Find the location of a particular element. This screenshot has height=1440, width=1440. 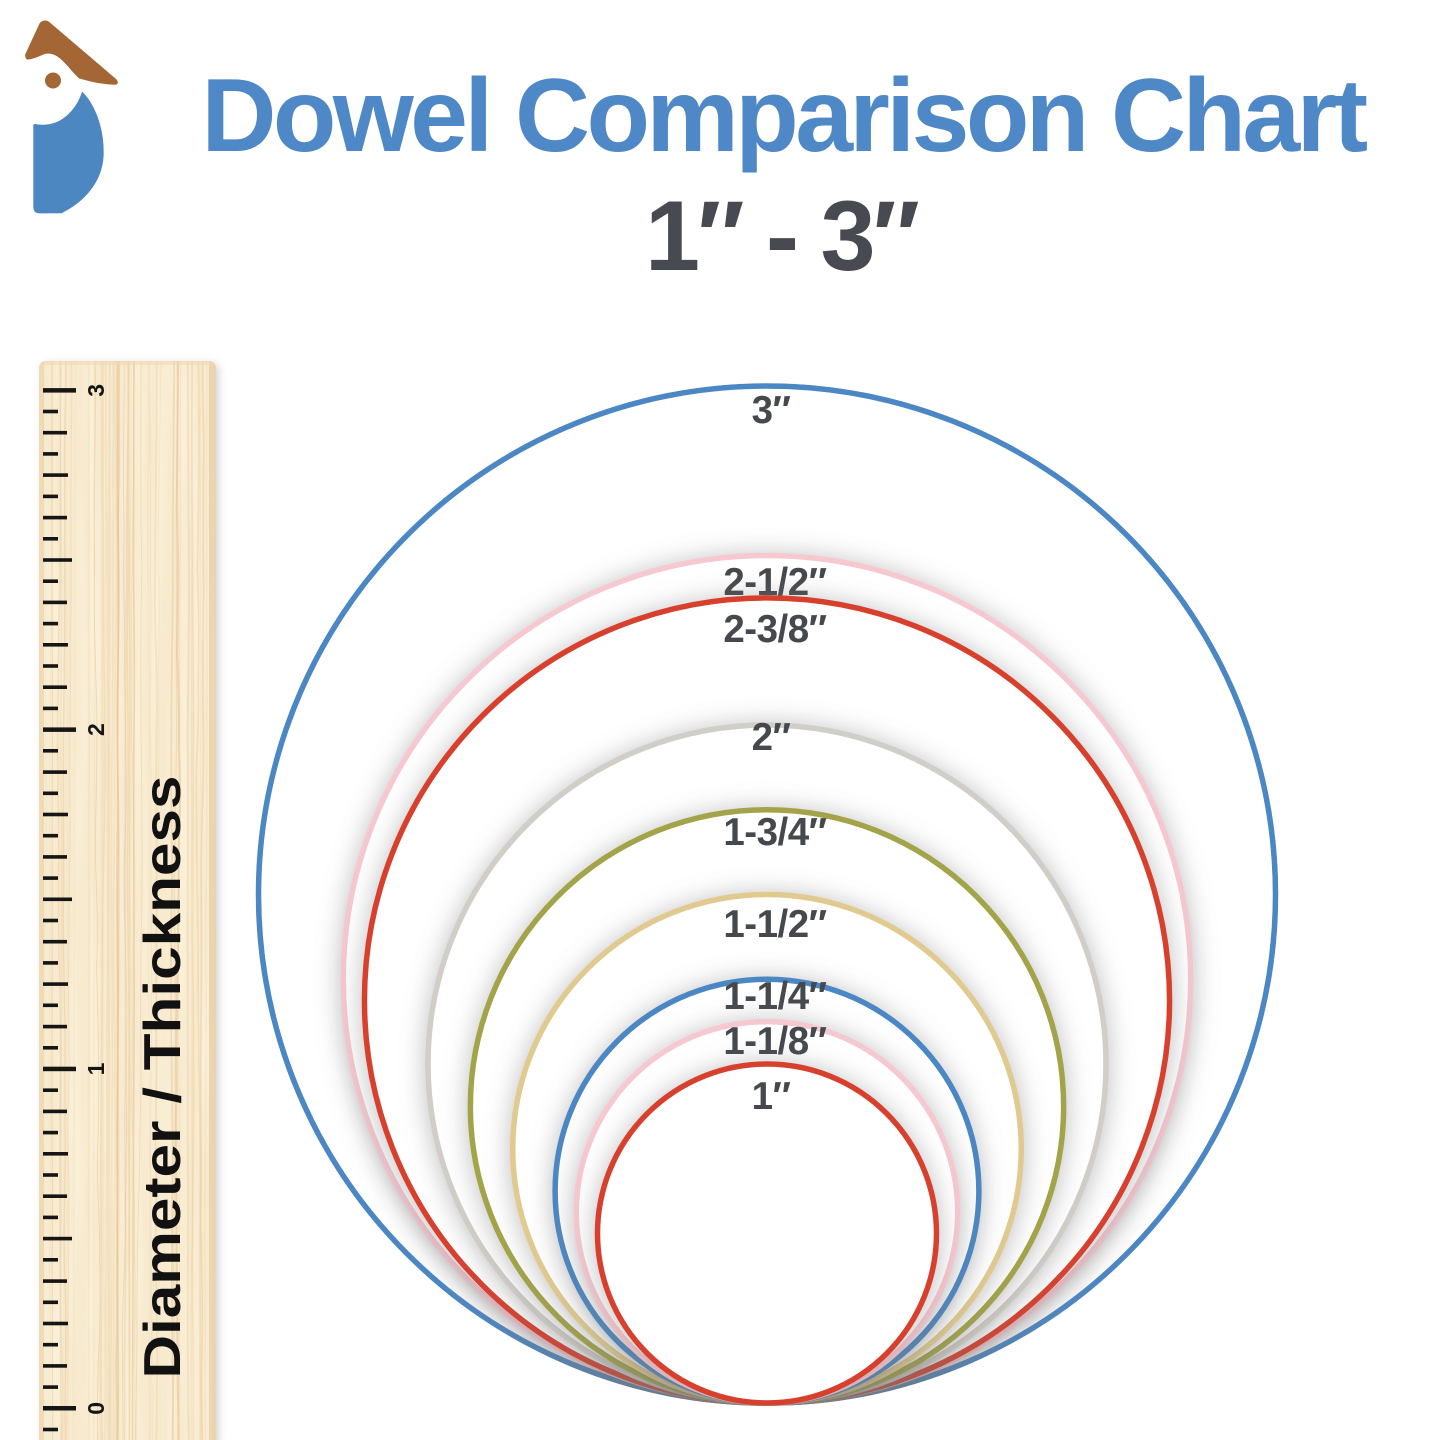

svg-text: 2″ is located at coordinates (771, 737).